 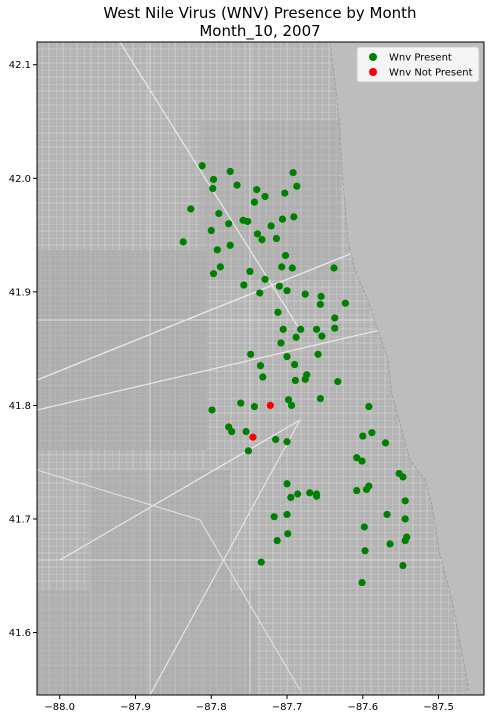 I want to click on x-tick-label: −87.8, so click(x=211, y=707).